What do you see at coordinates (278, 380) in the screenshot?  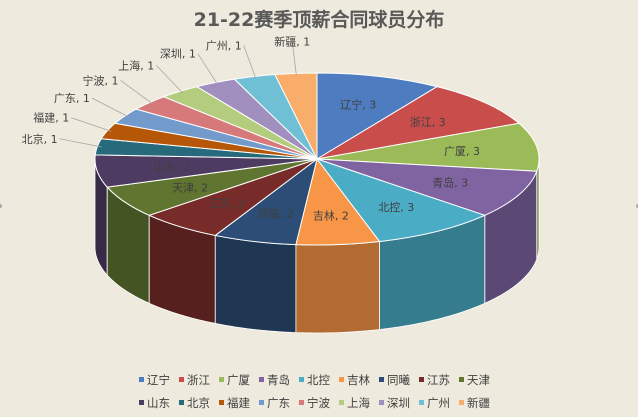 I see `legend-label-青岛: 青岛` at bounding box center [278, 380].